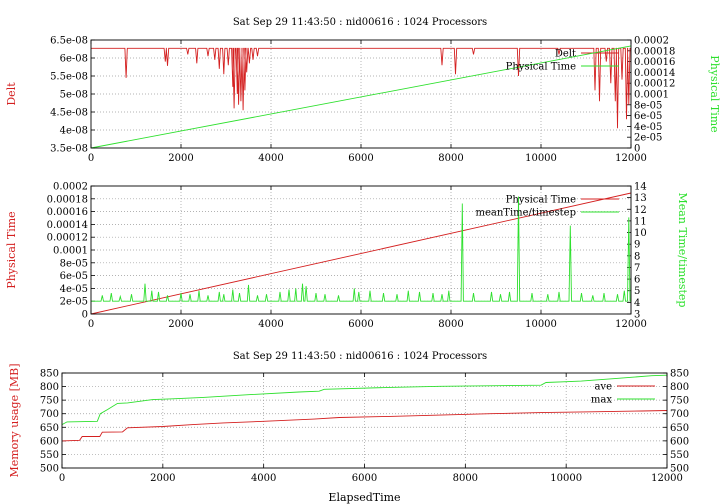 The width and height of the screenshot is (720, 504). What do you see at coordinates (654, 51) in the screenshot?
I see `chart1-y-right-tick-label: 0.00018` at bounding box center [654, 51].